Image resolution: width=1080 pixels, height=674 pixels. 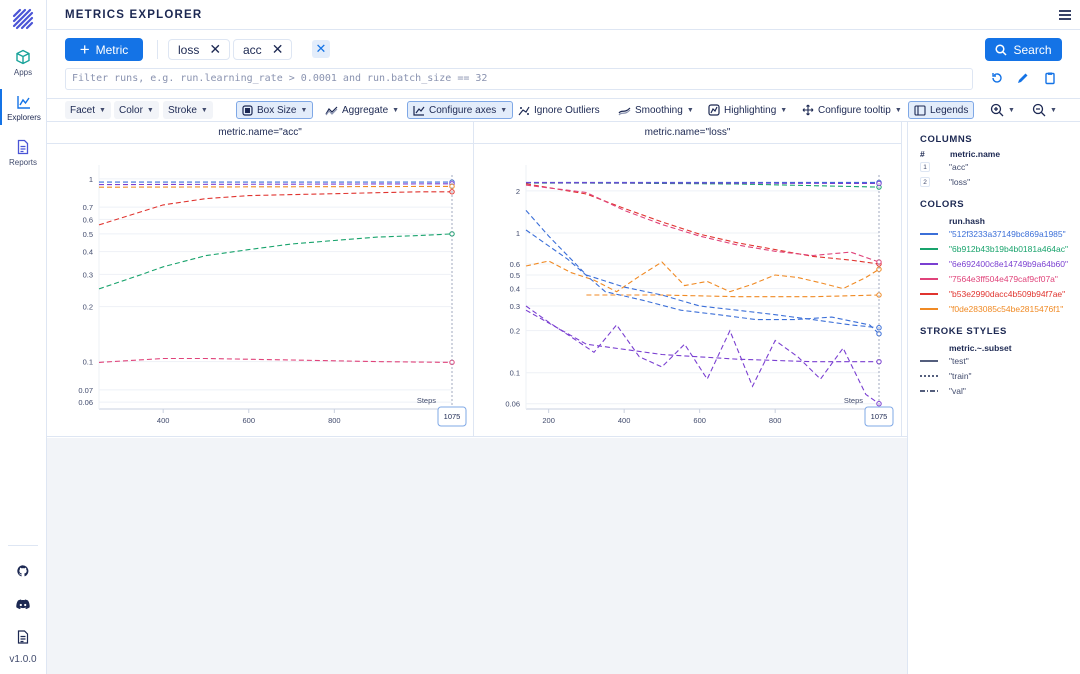 I want to click on search-label: Search, so click(x=1032, y=49).